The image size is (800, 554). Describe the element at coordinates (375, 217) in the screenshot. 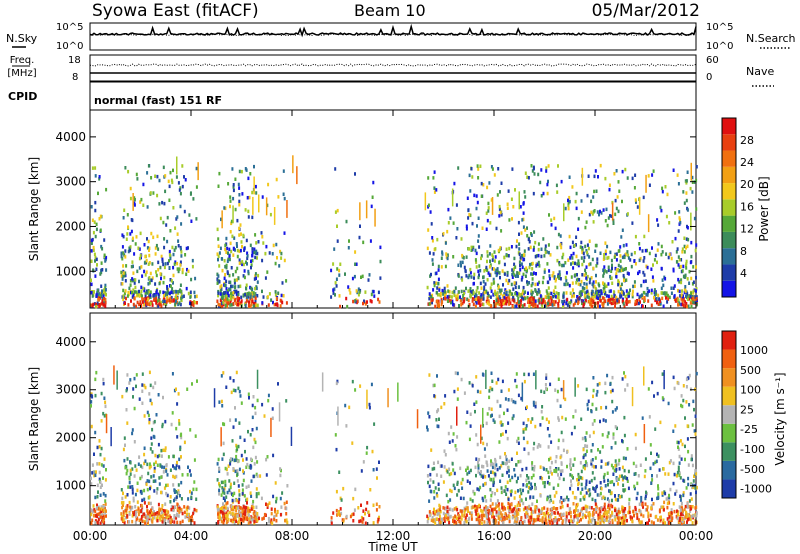

I see `heatmap-streak` at that location.